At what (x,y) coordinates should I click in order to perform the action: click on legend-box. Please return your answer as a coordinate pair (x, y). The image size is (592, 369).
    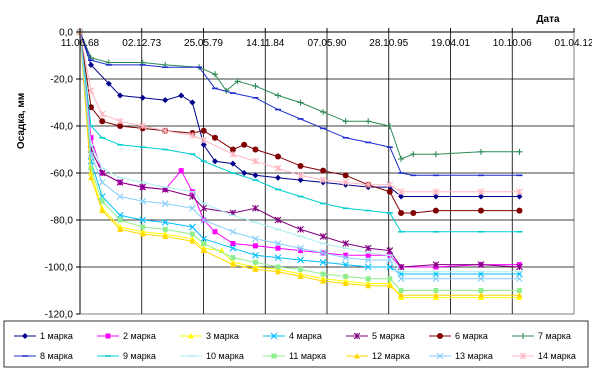
    Looking at the image, I should click on (296, 344).